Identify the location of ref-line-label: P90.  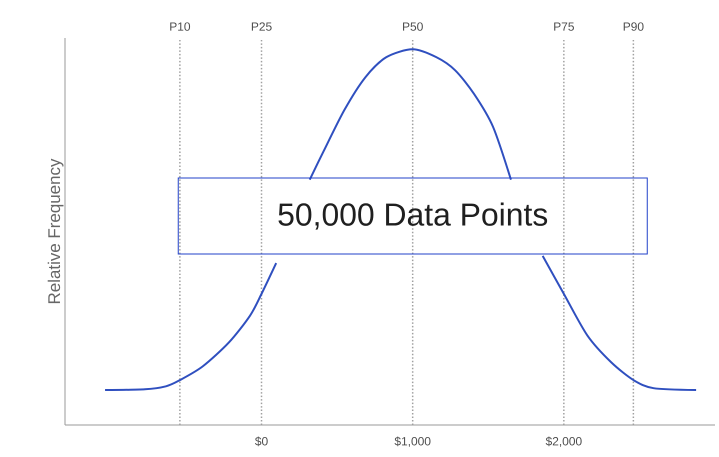
(634, 26).